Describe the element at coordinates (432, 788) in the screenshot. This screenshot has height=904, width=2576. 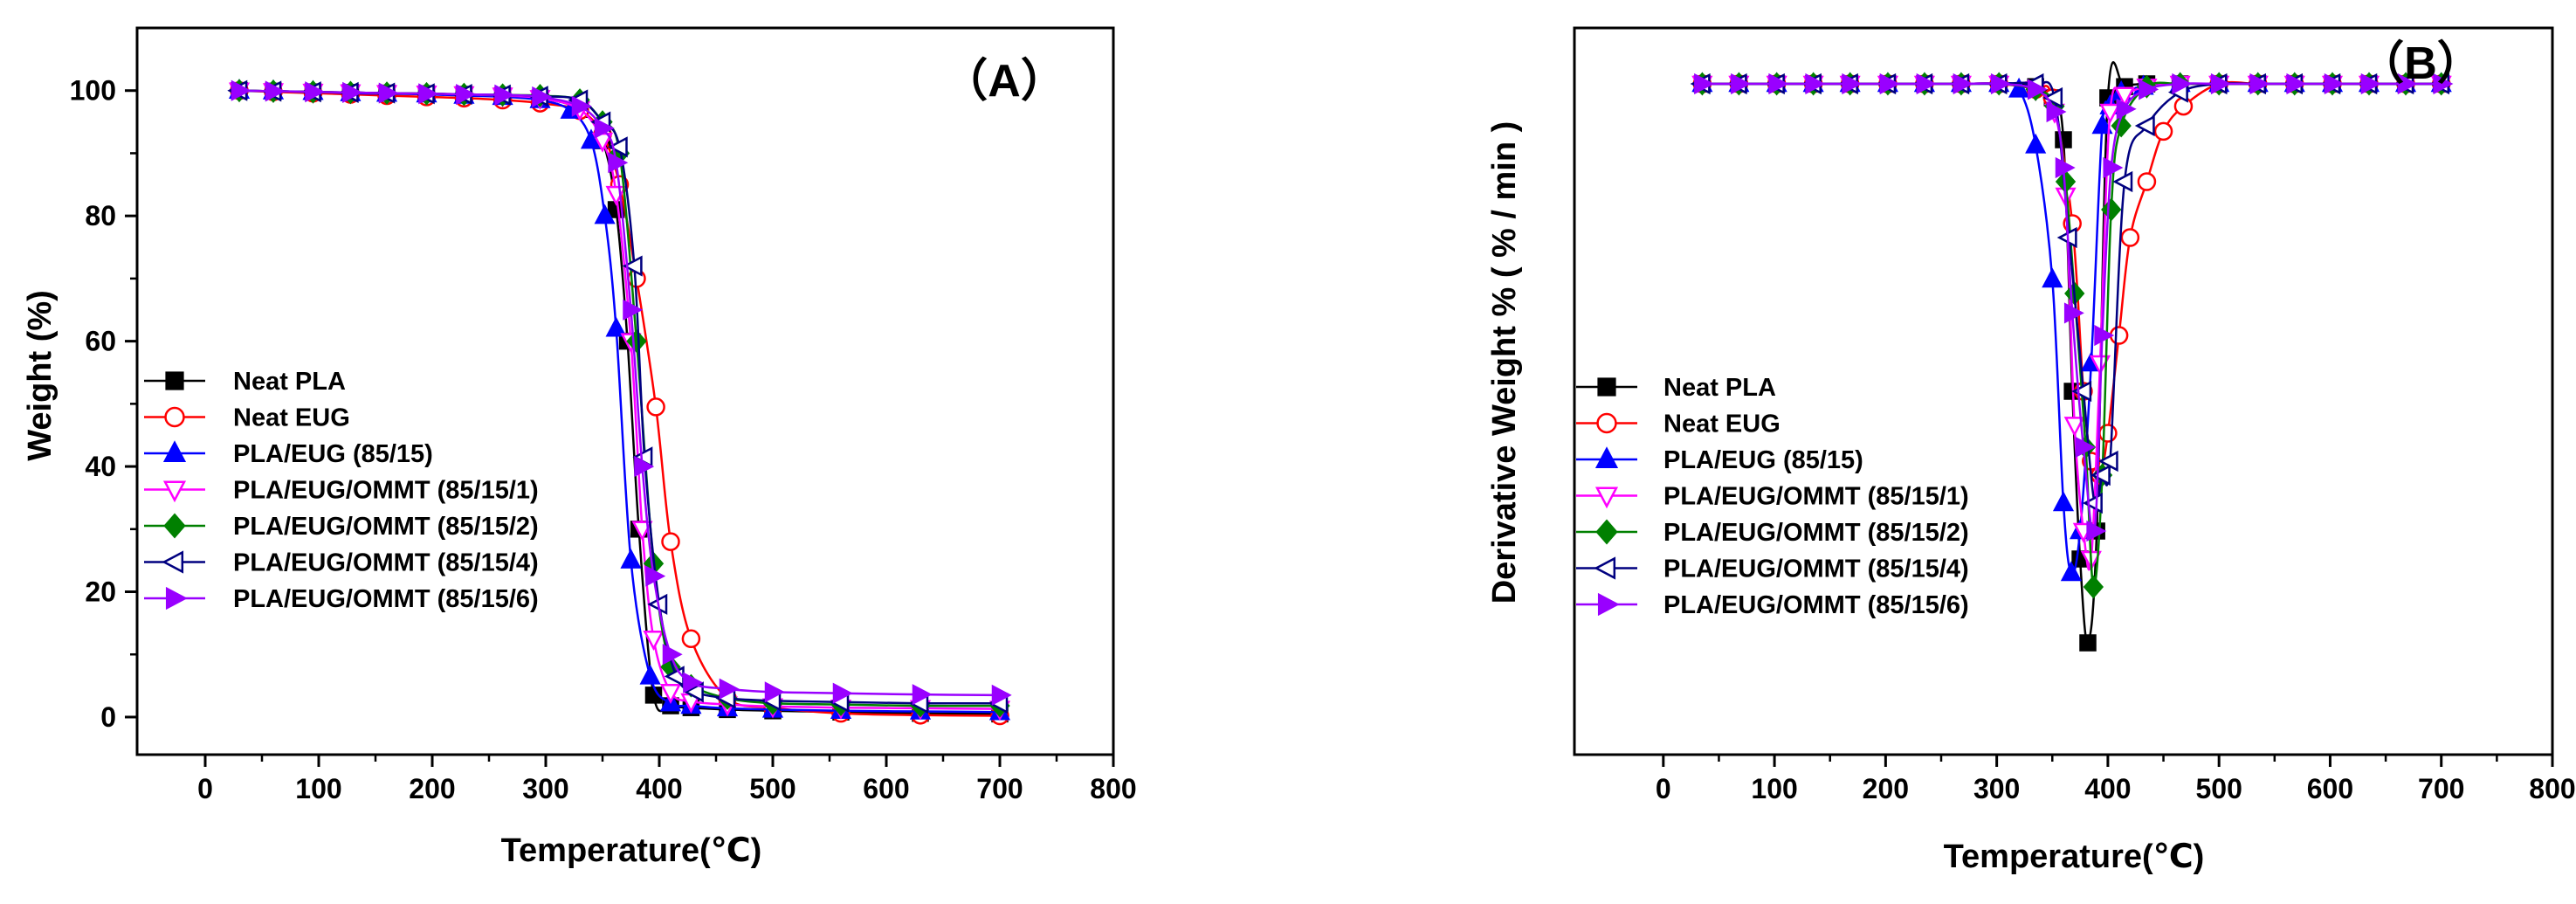
I see `x-tick-label: 200` at that location.